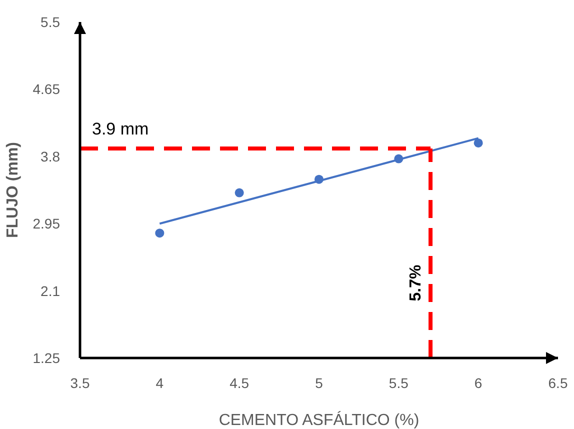  What do you see at coordinates (50, 156) in the screenshot?
I see `y-tick-label: 3.8` at bounding box center [50, 156].